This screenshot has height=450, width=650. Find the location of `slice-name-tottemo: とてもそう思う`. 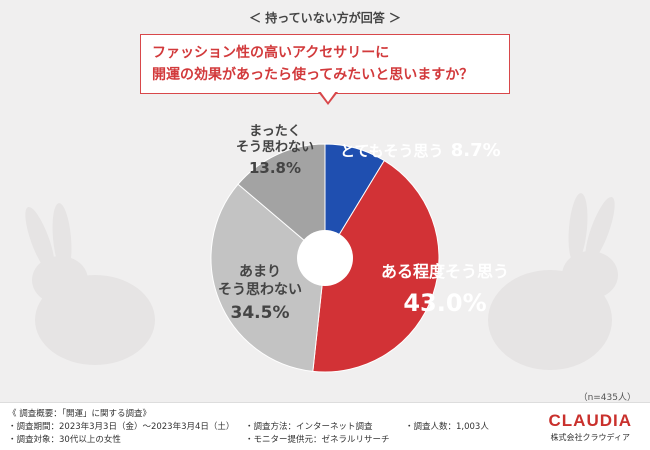

slice-name-tottemo: とてもそう思う is located at coordinates (392, 151).